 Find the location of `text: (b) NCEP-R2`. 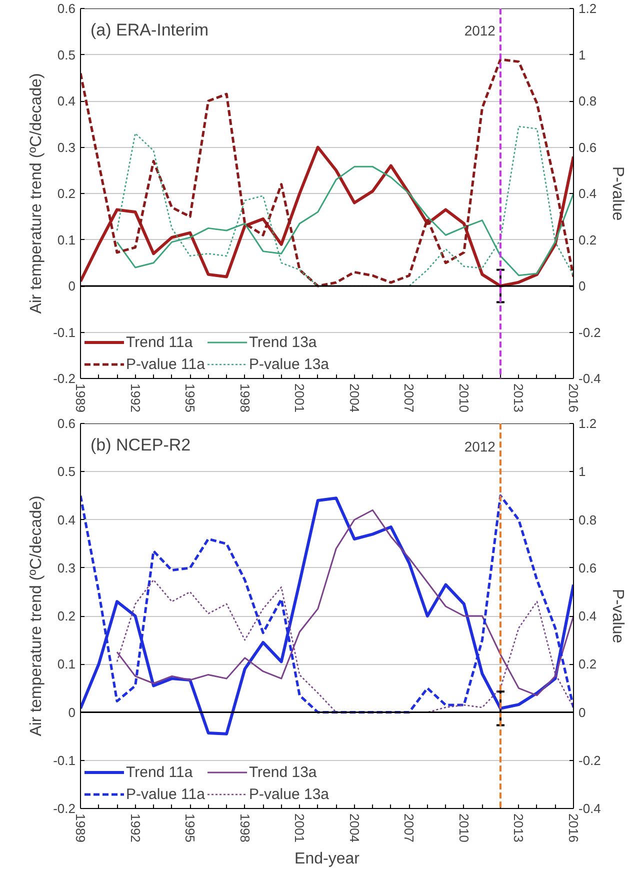

text: (b) NCEP-R2 is located at coordinates (140, 445).